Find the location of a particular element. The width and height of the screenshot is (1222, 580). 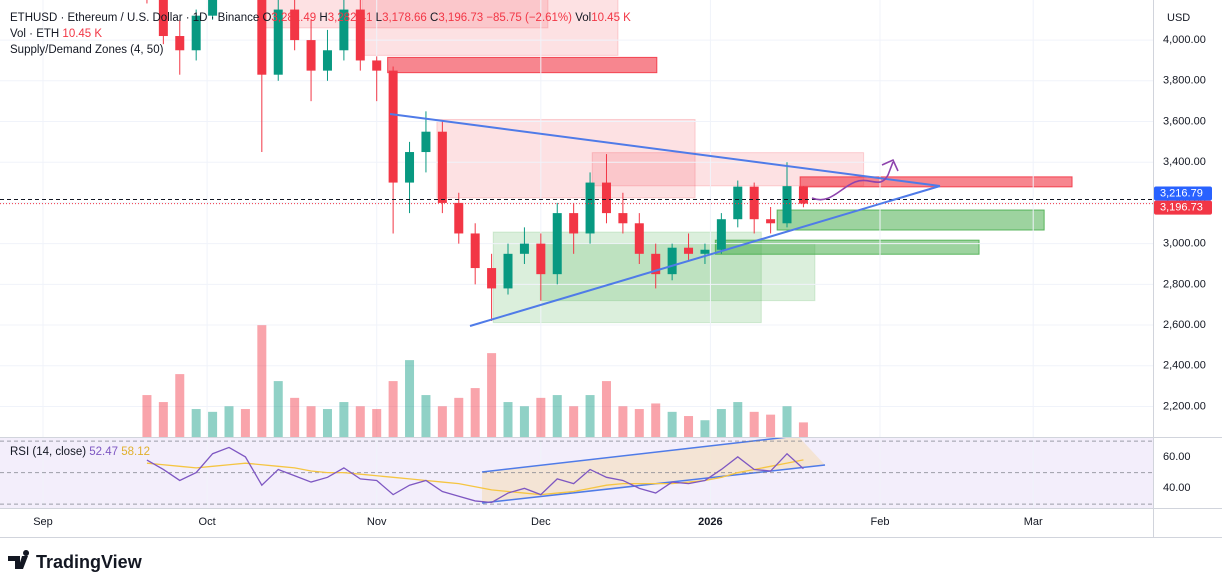

y-tick-label: 2,400.00 is located at coordinates (1184, 366).